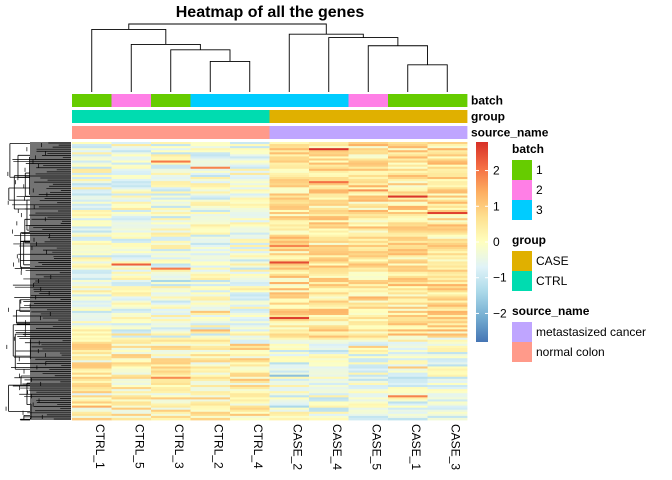 The image size is (672, 480). What do you see at coordinates (368, 116) in the screenshot?
I see `annotation-cell-group` at bounding box center [368, 116].